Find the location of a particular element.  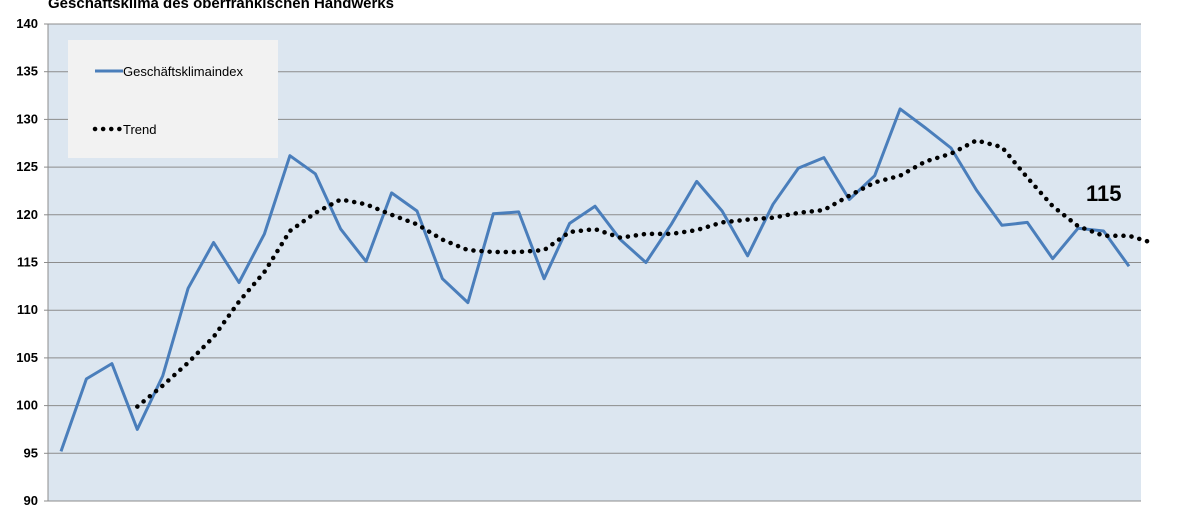

y-tick-label: 90 is located at coordinates (31, 500).